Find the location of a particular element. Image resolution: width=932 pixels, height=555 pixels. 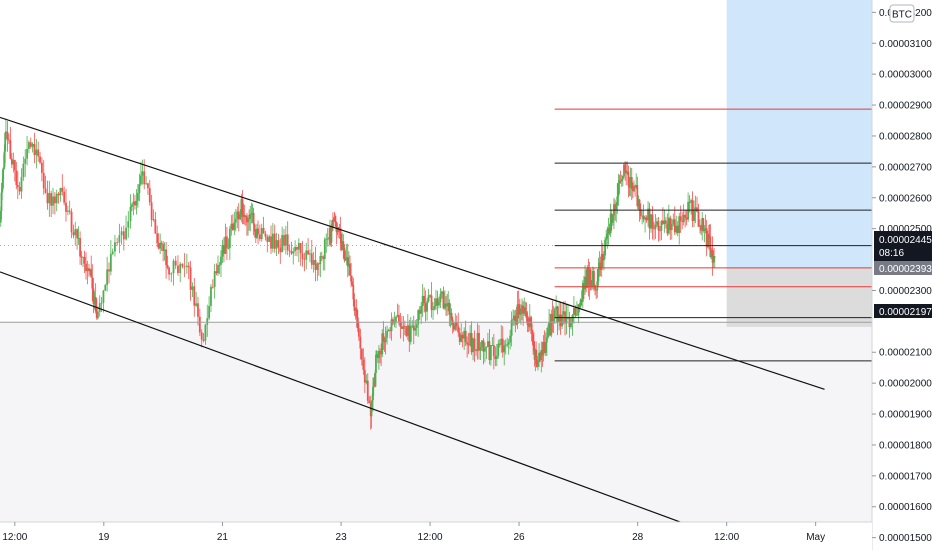

price-tick-label: 0.00003100 is located at coordinates (905, 44).